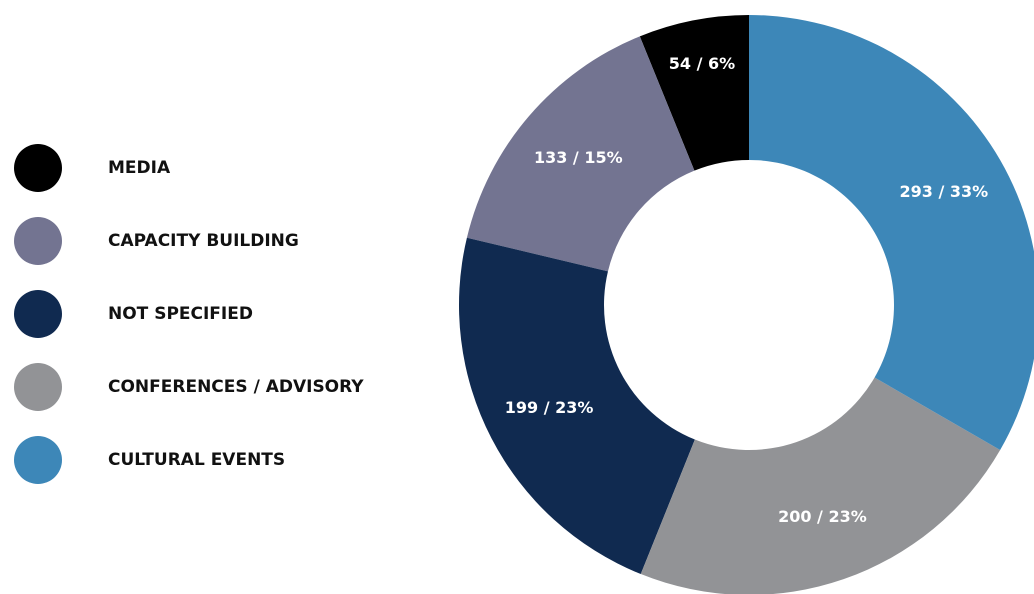 The width and height of the screenshot is (1034, 594). Describe the element at coordinates (944, 191) in the screenshot. I see `value-label: 293 / 33%` at that location.